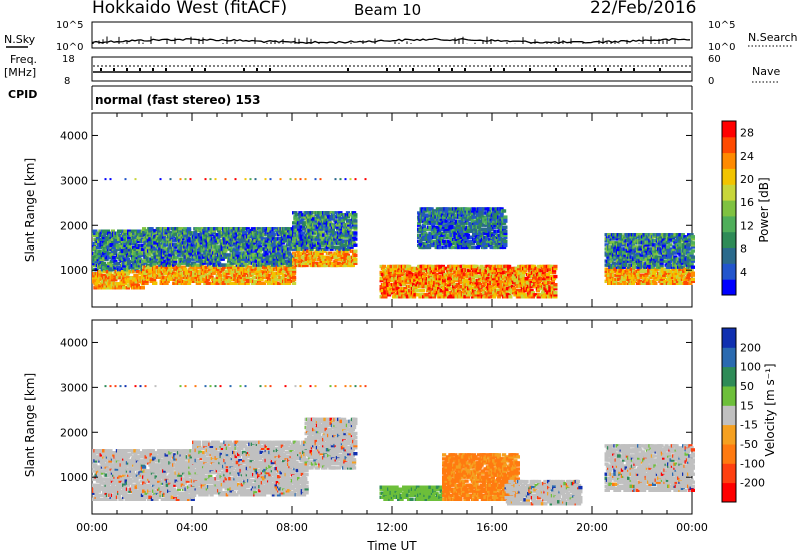 The image size is (800, 554). I want to click on freq-mark, so click(244, 69).